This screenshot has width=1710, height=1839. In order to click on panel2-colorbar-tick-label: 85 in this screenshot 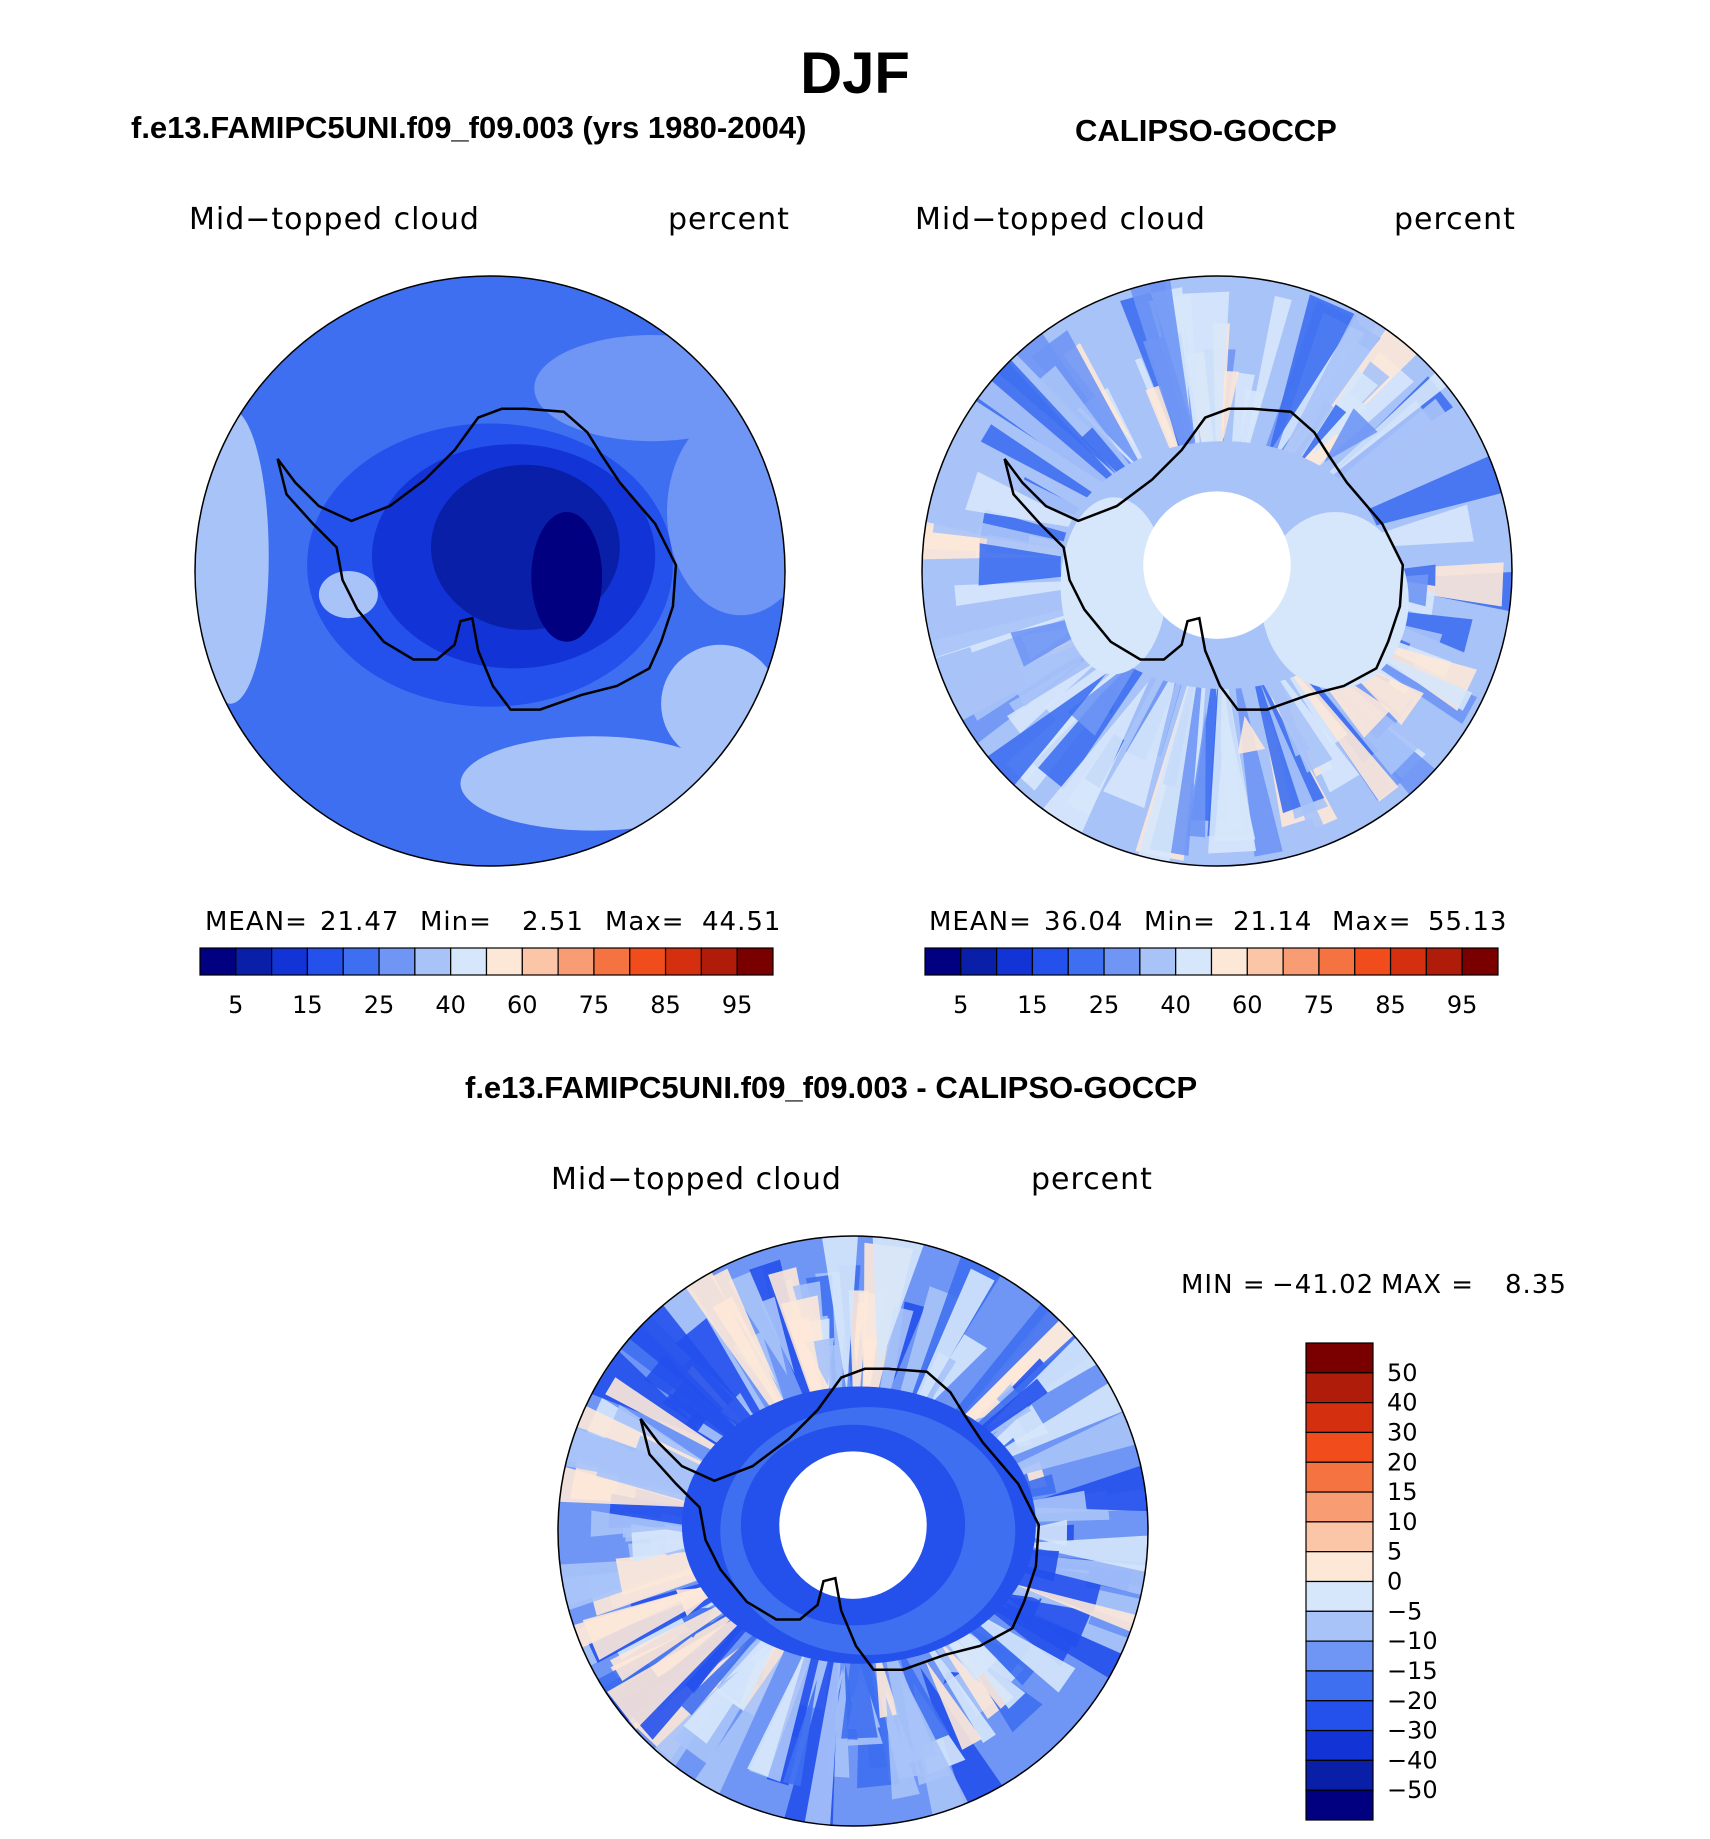, I will do `click(1390, 1005)`.